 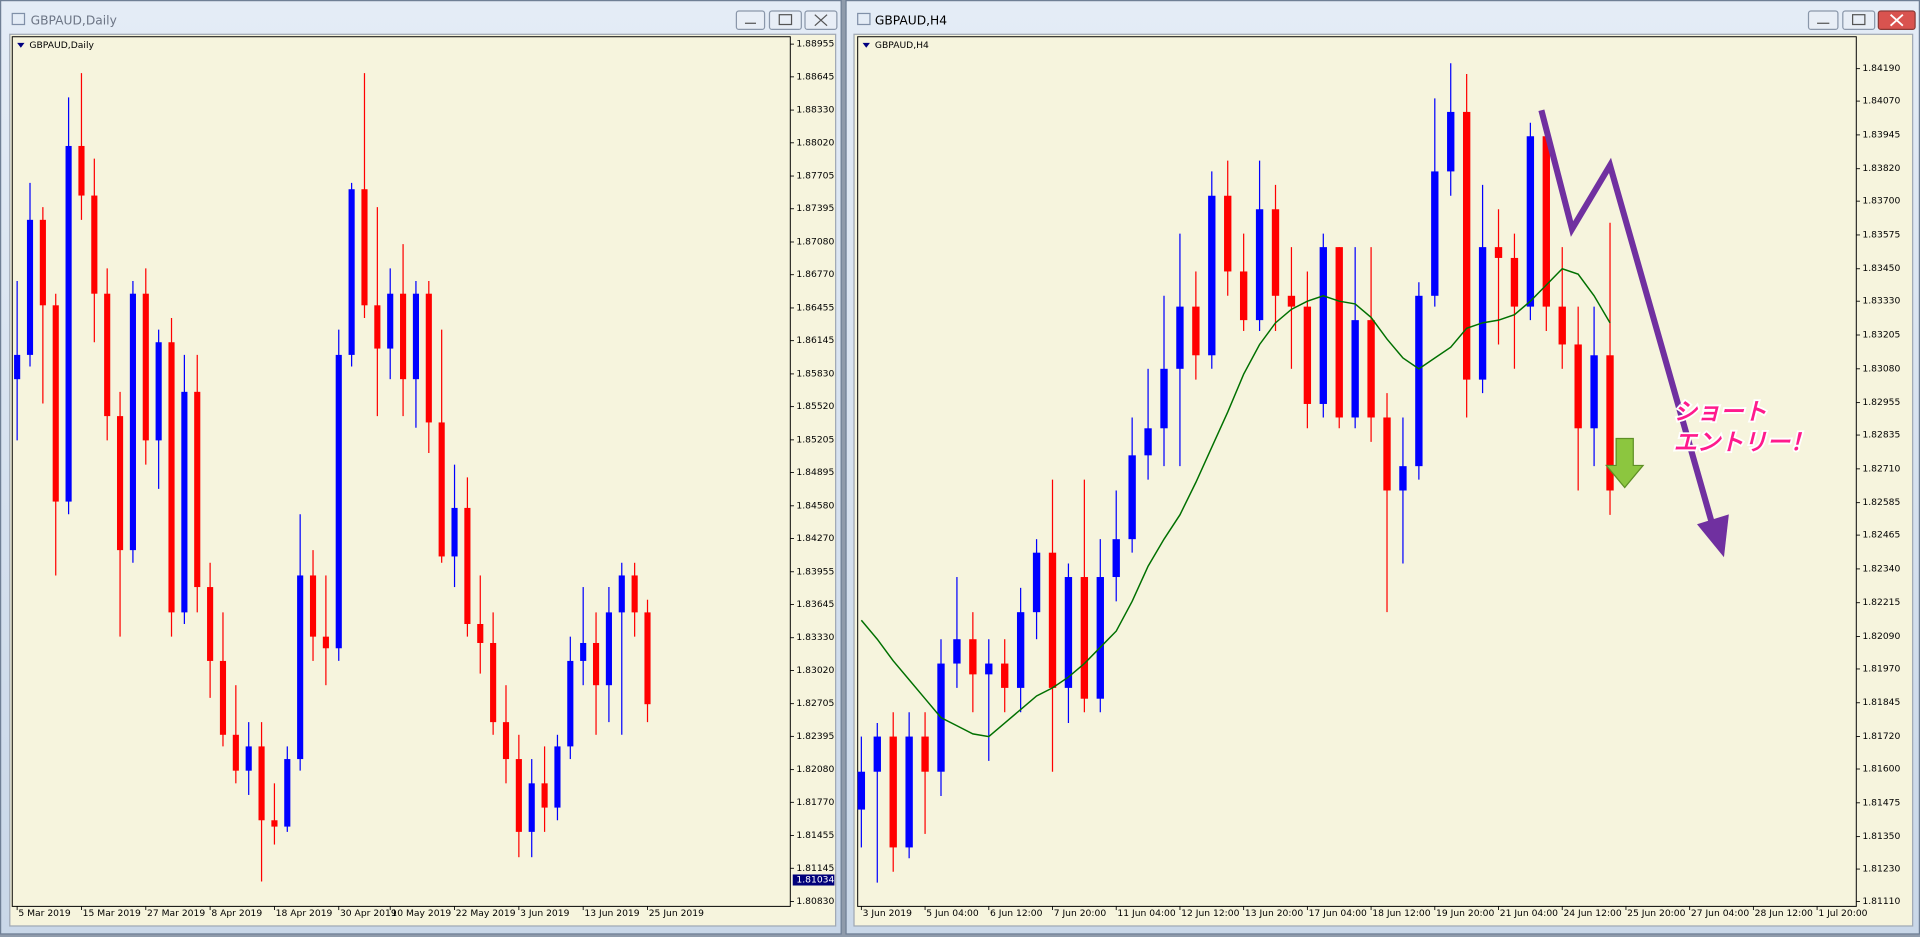 I want to click on y-tick-label: 1.83020, so click(x=815, y=670).